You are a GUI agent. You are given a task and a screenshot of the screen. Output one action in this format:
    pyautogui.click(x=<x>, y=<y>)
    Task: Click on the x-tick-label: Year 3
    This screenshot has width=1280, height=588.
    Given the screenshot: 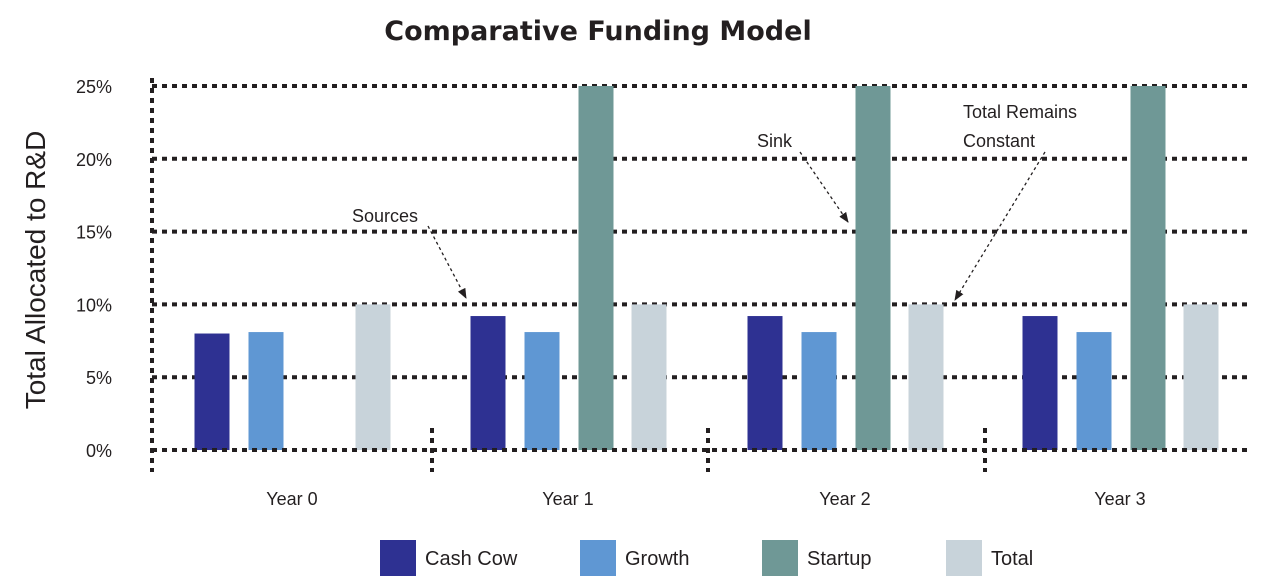 What is the action you would take?
    pyautogui.click(x=1119, y=499)
    